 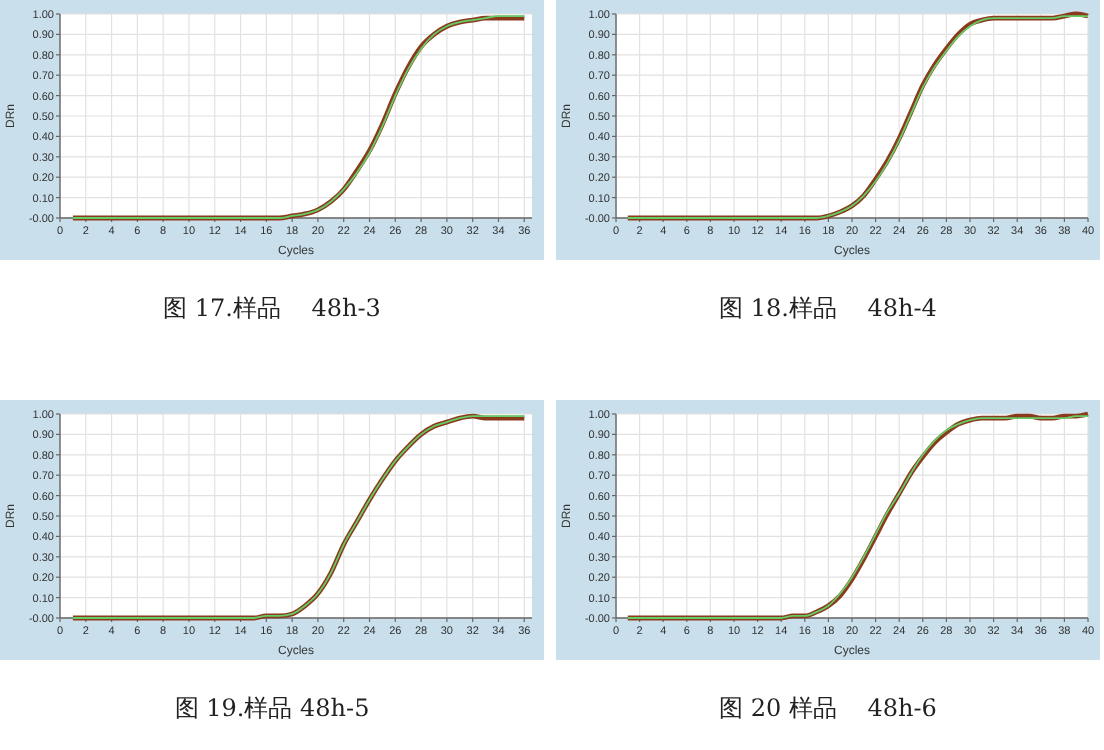 I want to click on text: 图 20 样品 48h-6, so click(x=828, y=708).